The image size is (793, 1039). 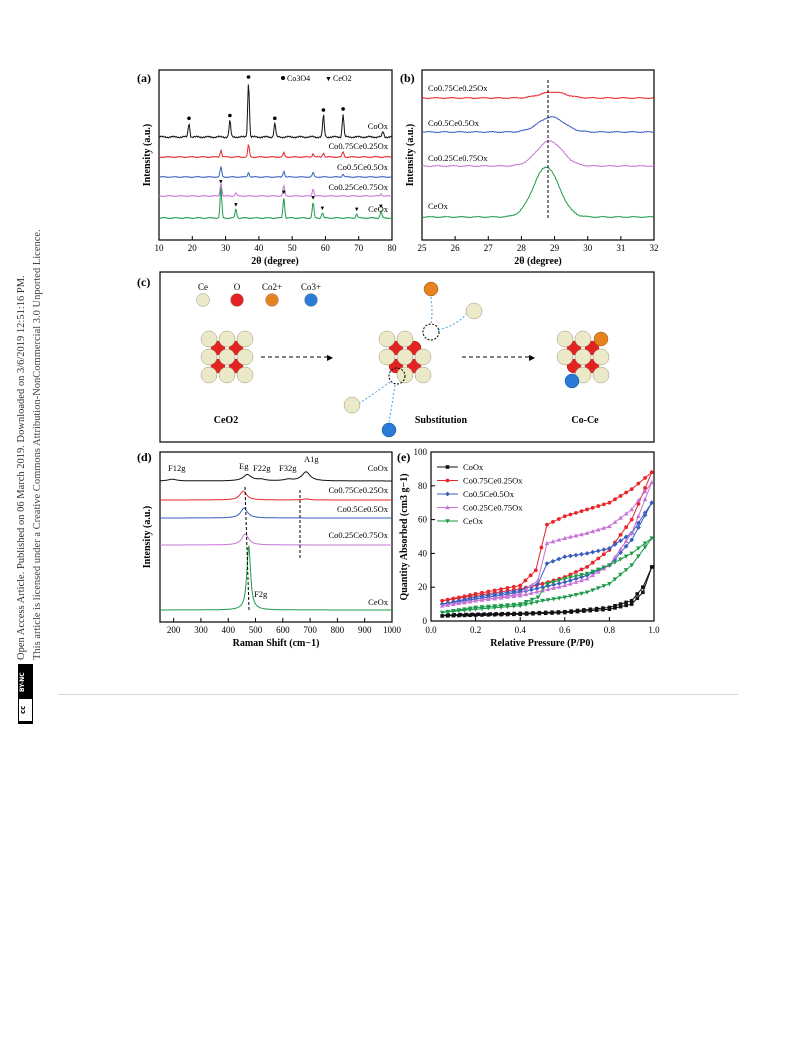 I want to click on cc-by-nc-badge: BY-NC cc, so click(x=25, y=694).